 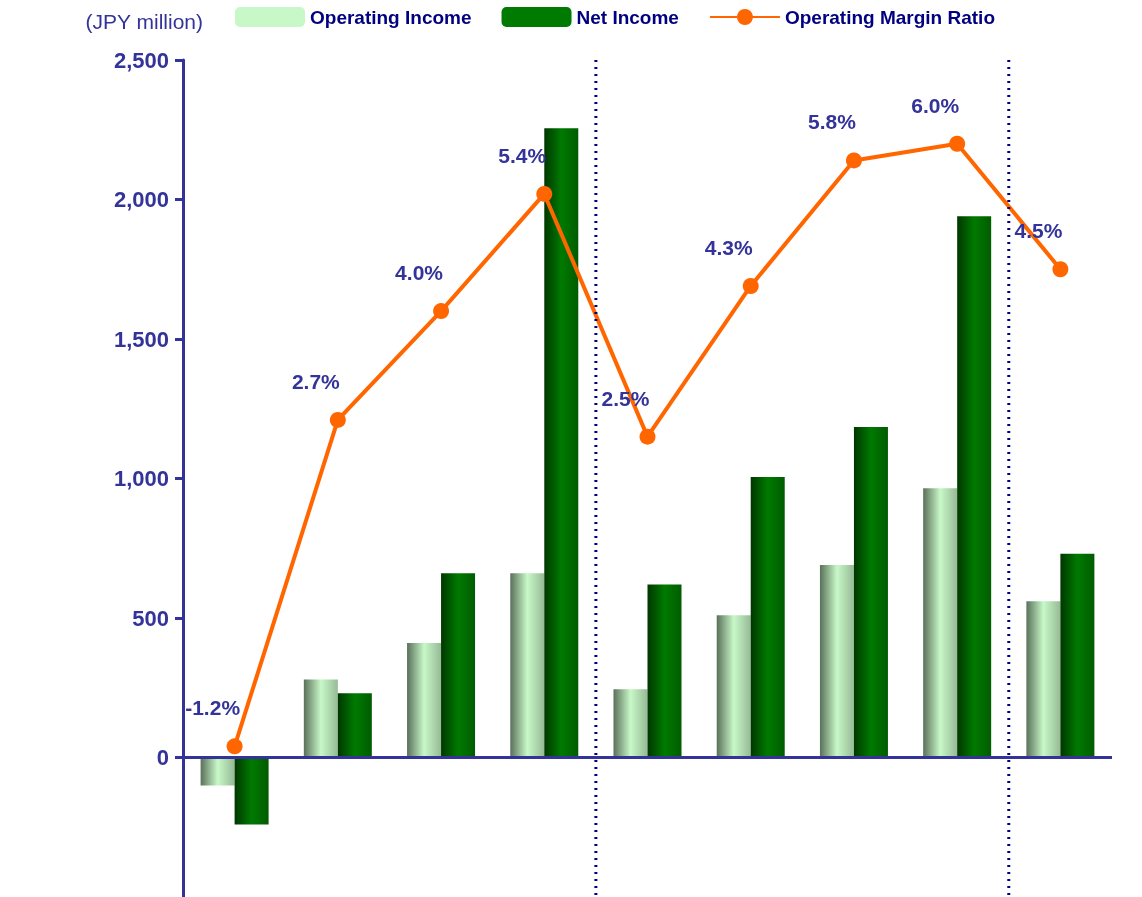 I want to click on legend-label: Operating Margin Ratio, so click(x=890, y=17).